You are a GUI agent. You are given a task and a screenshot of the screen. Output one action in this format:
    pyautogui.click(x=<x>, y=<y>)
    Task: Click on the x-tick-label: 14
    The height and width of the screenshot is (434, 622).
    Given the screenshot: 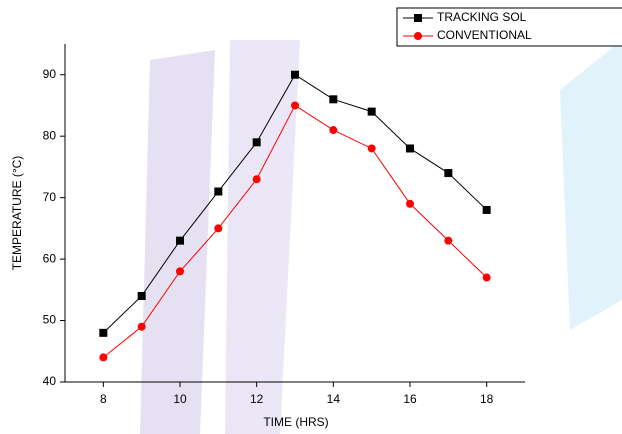 What is the action you would take?
    pyautogui.click(x=334, y=399)
    